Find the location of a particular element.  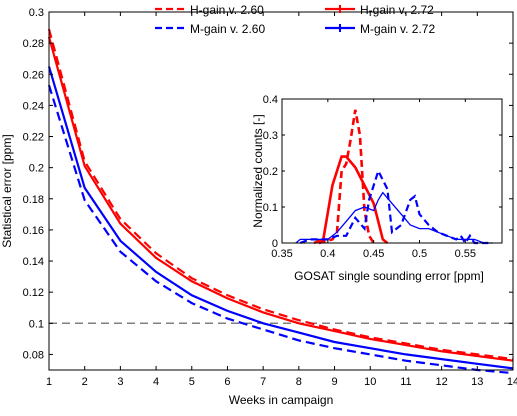

main-y-tick-label: 0.22 is located at coordinates (33, 138).